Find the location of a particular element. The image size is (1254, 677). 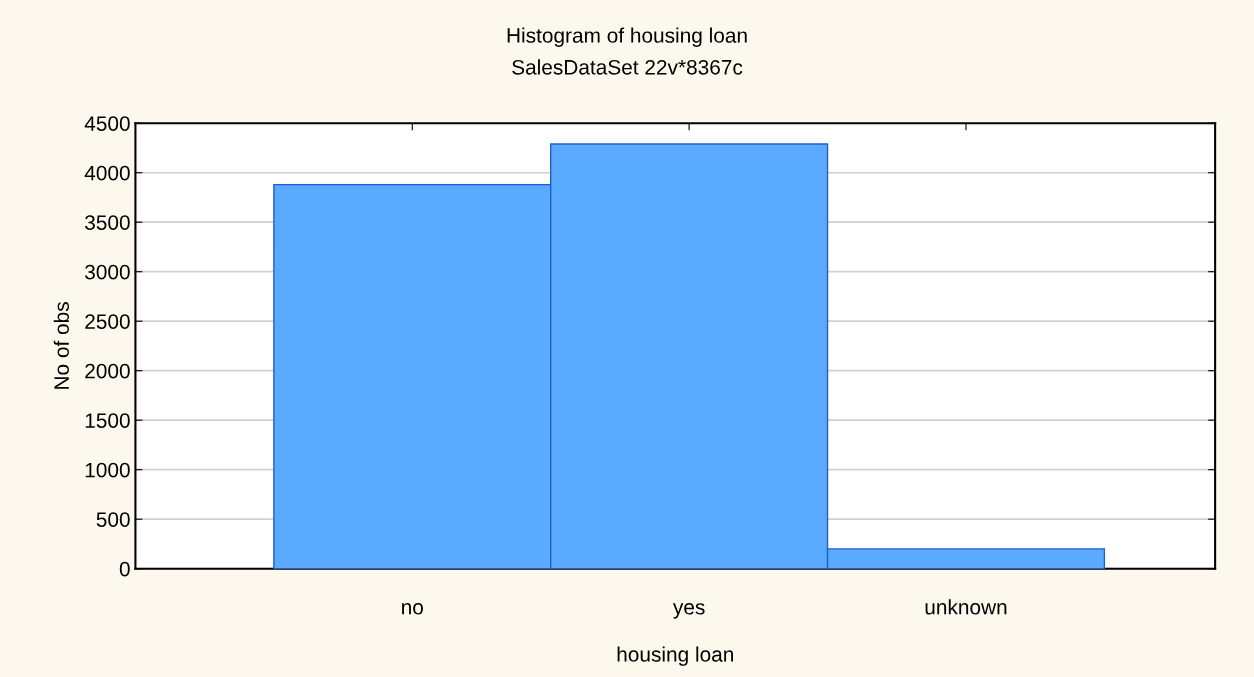

x-tick-label: no is located at coordinates (412, 609).